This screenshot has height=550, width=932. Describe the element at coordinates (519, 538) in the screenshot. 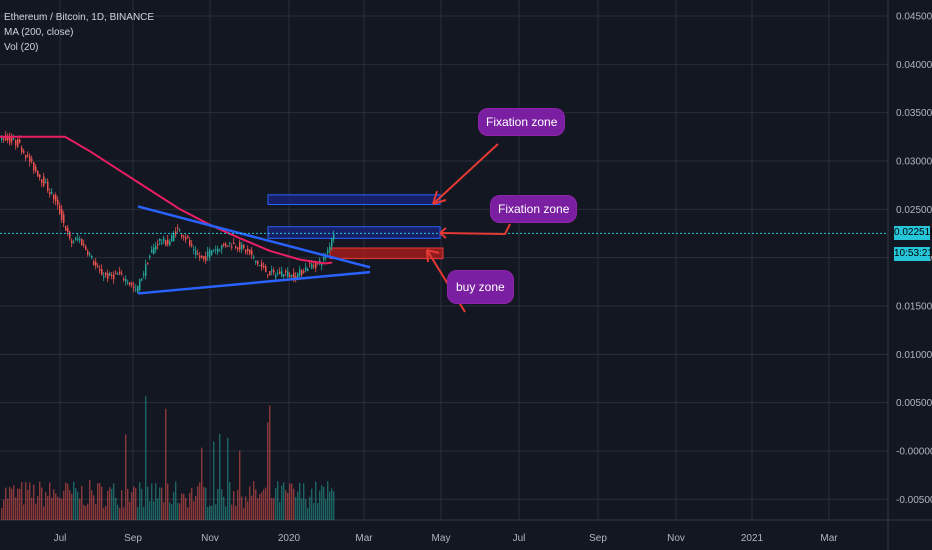

I see `x-tick-label: Jul` at that location.